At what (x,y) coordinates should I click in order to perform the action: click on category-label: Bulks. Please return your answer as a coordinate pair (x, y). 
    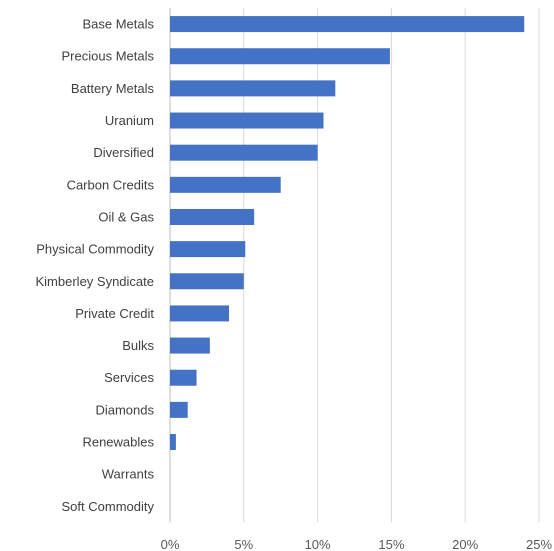
    Looking at the image, I should click on (138, 345).